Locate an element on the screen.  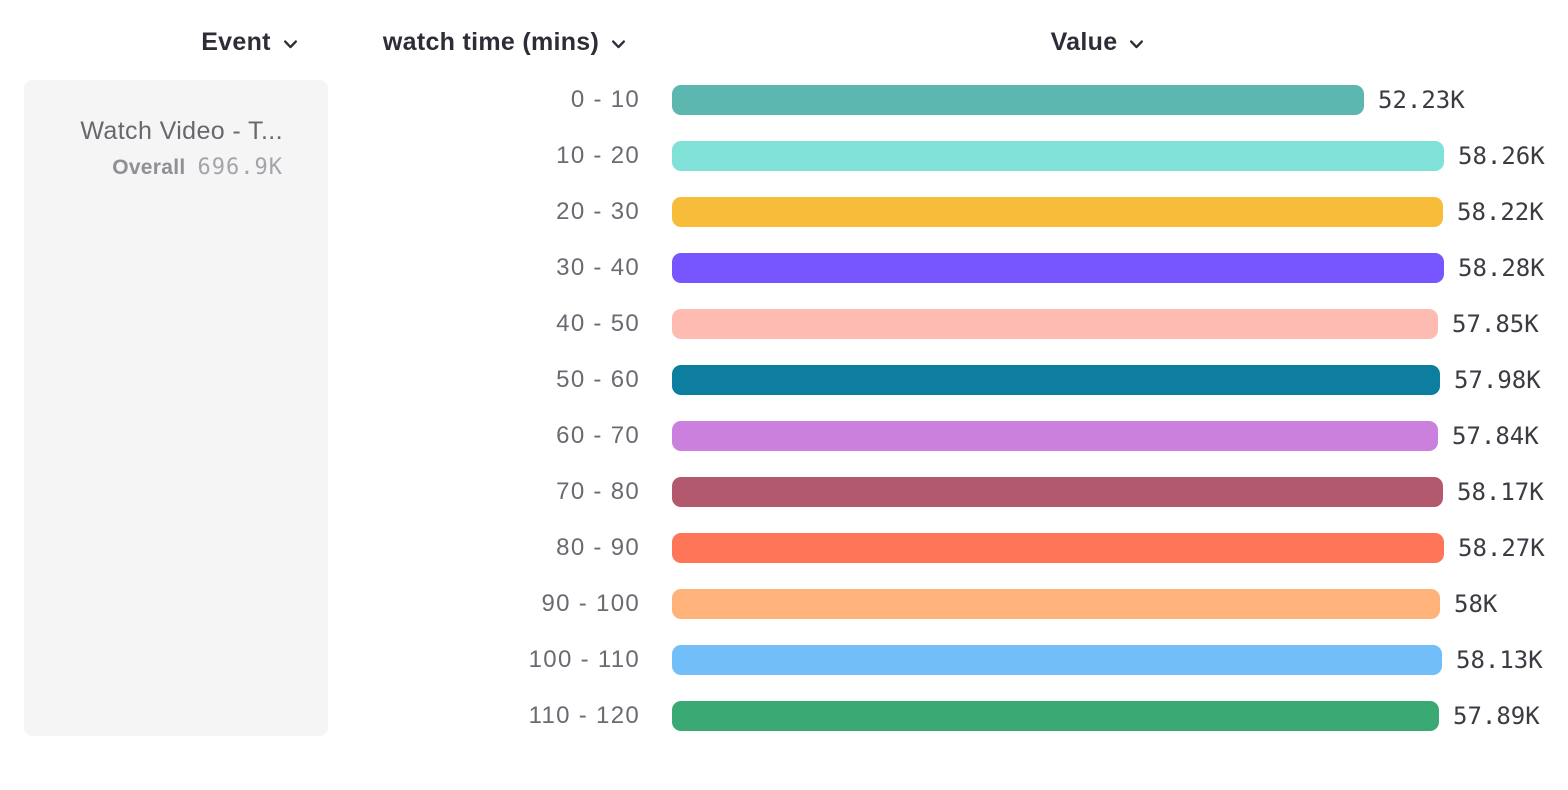
event-column-header: Event is located at coordinates (250, 42).